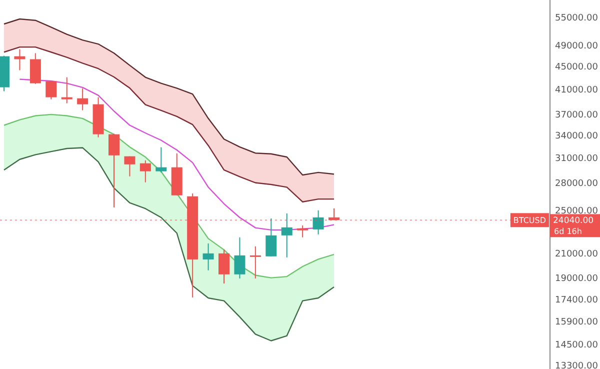 Image resolution: width=600 pixels, height=369 pixels. What do you see at coordinates (576, 18) in the screenshot?
I see `y-tick-label: 55000.00` at bounding box center [576, 18].